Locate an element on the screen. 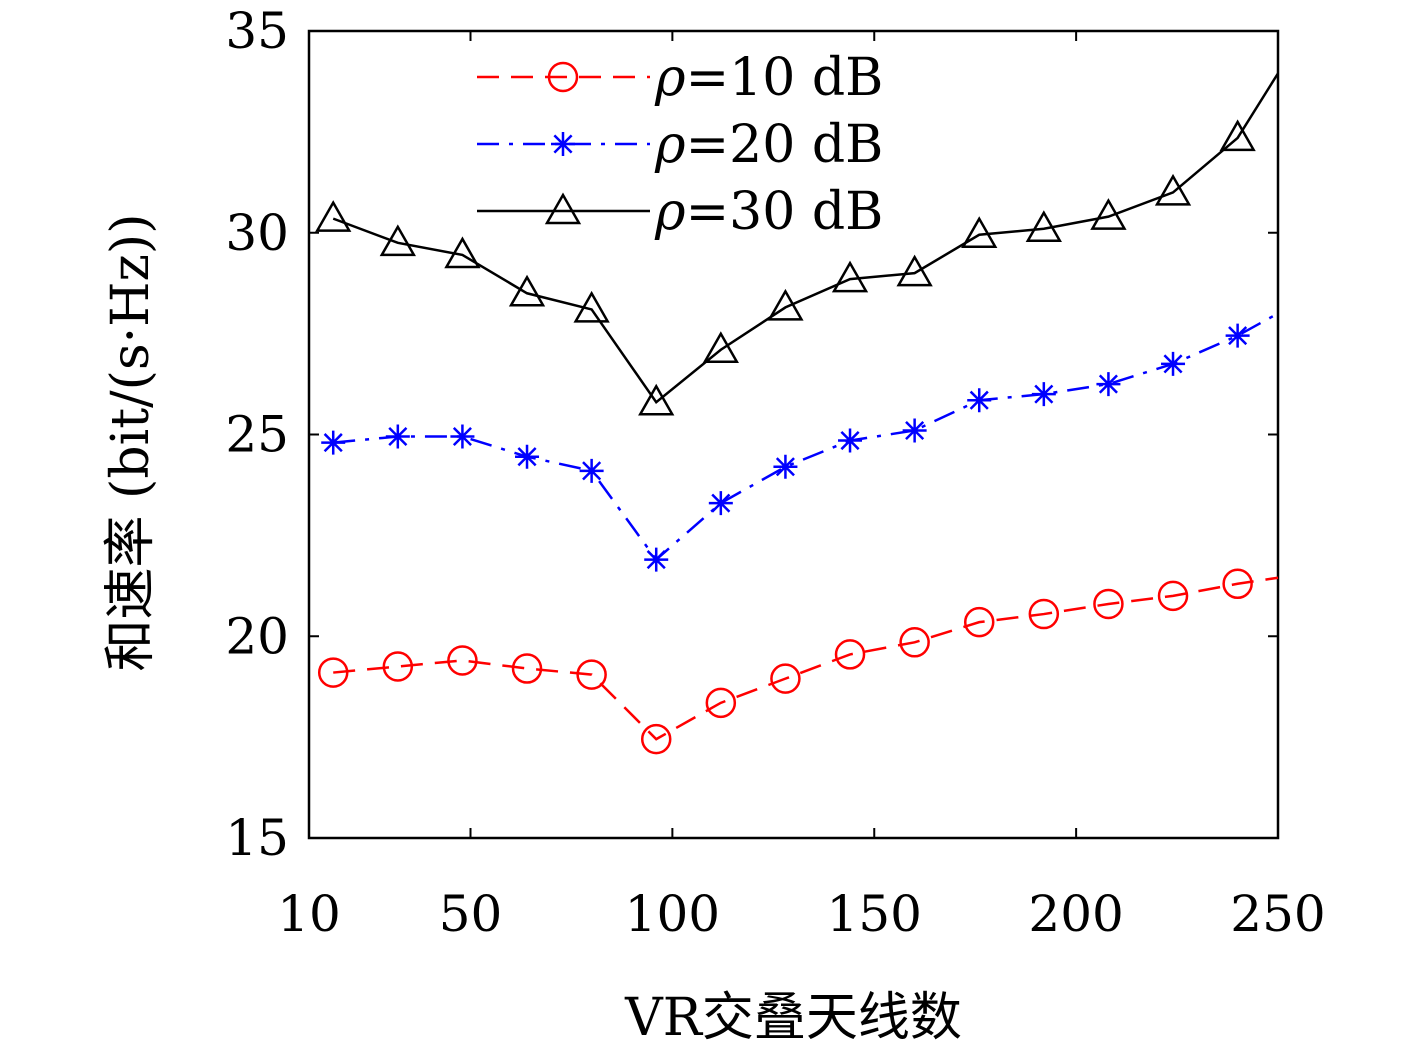  legend-item-1: ρ=10 dB is located at coordinates (680, 78).